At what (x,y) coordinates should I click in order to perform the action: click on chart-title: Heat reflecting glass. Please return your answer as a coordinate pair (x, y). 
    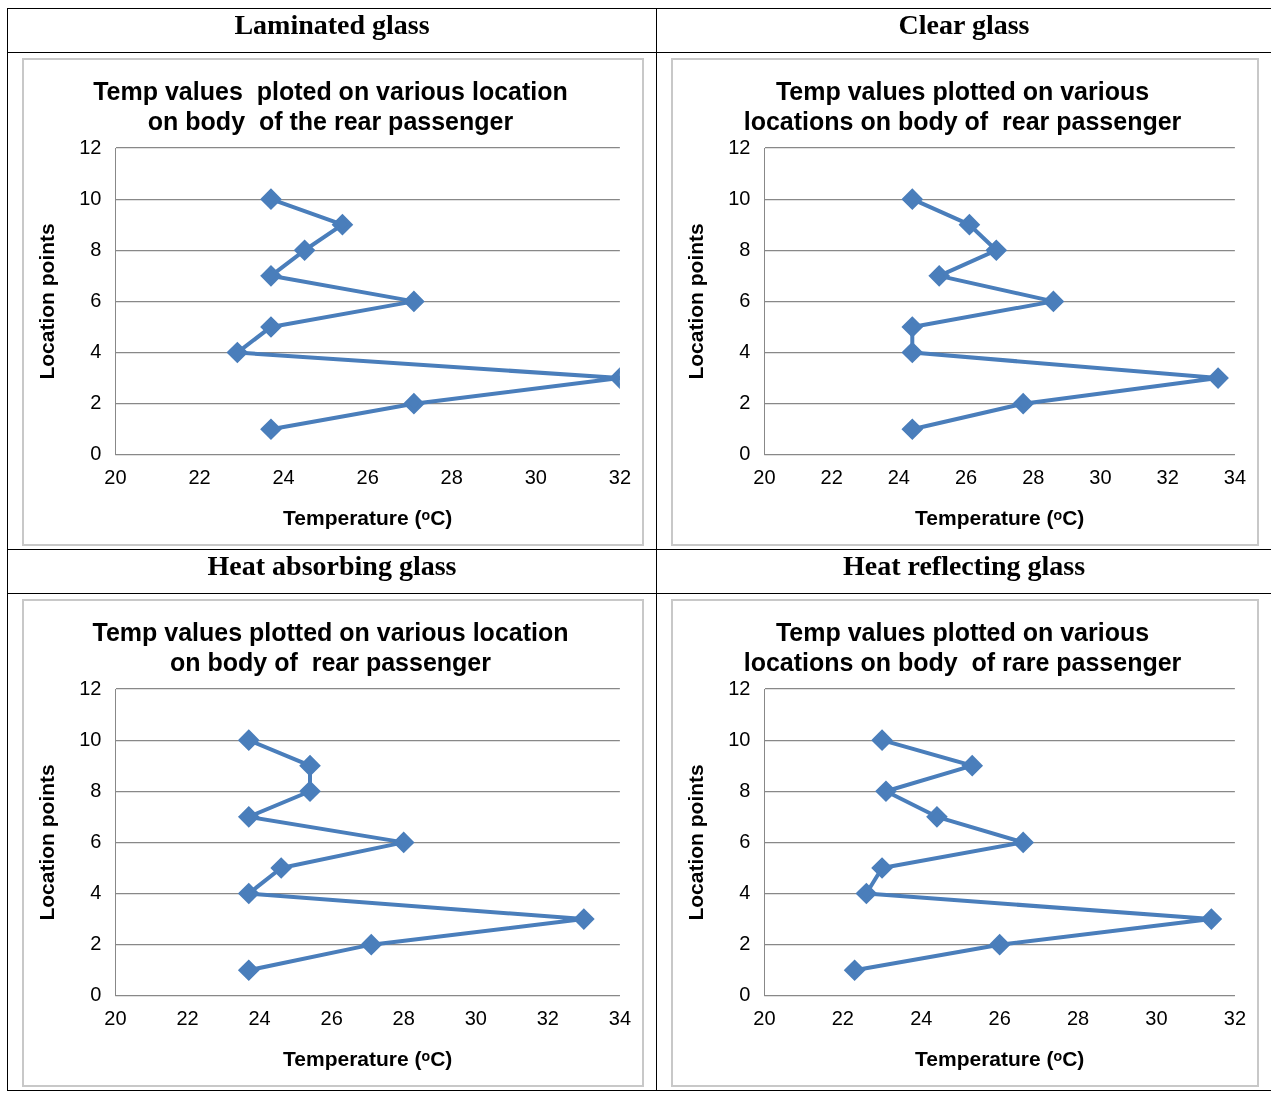
    Looking at the image, I should click on (964, 572).